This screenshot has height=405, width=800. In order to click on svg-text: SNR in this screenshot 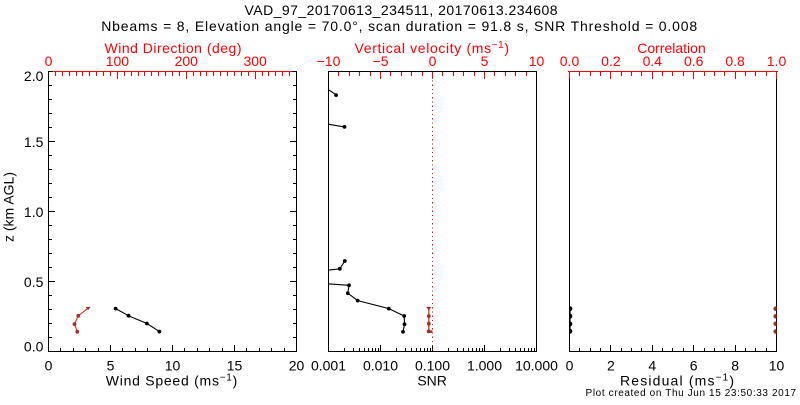, I will do `click(432, 381)`.